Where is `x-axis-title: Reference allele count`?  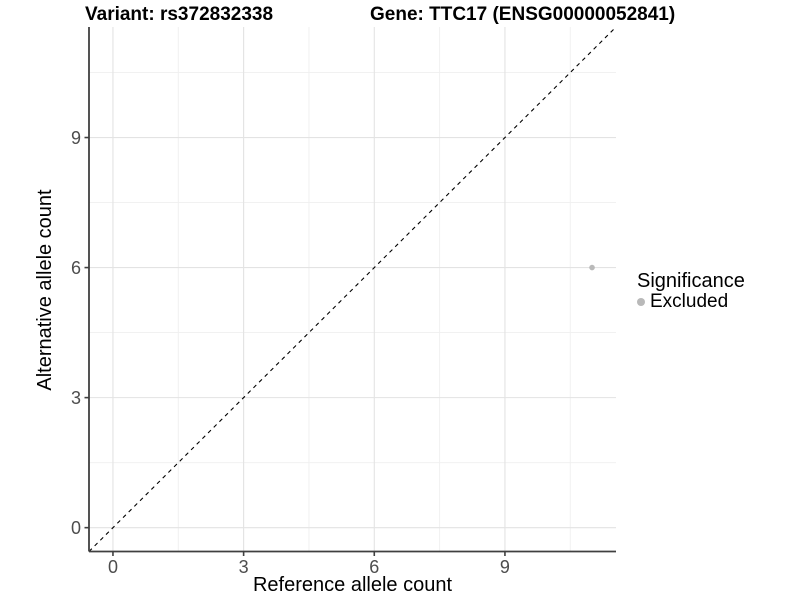 x-axis-title: Reference allele count is located at coordinates (352, 585).